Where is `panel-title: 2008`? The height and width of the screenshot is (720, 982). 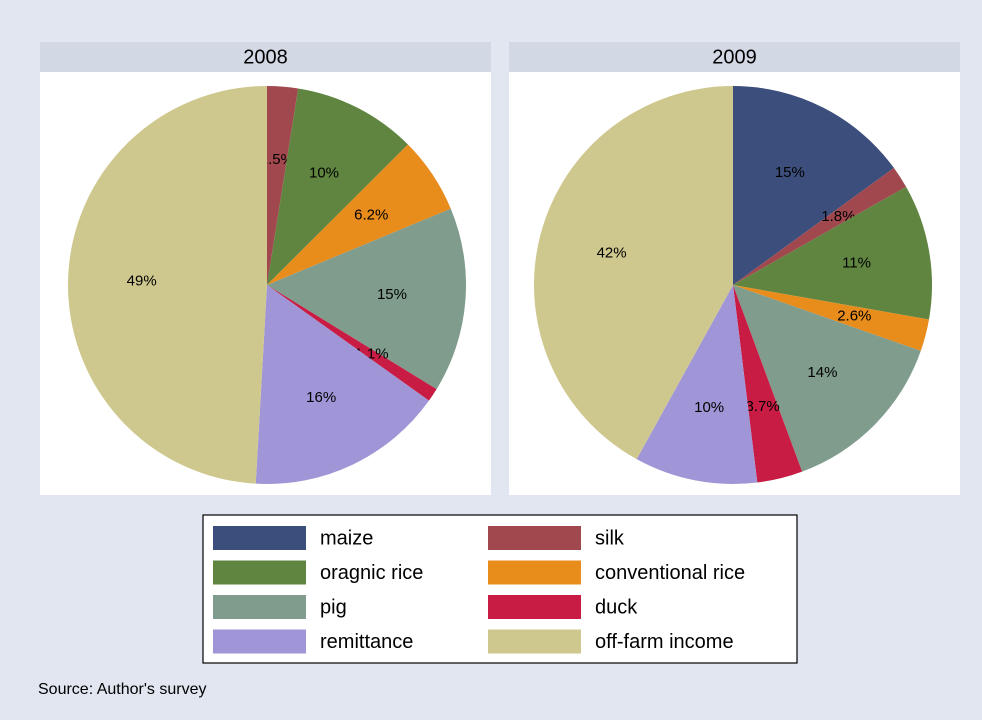 panel-title: 2008 is located at coordinates (265, 57).